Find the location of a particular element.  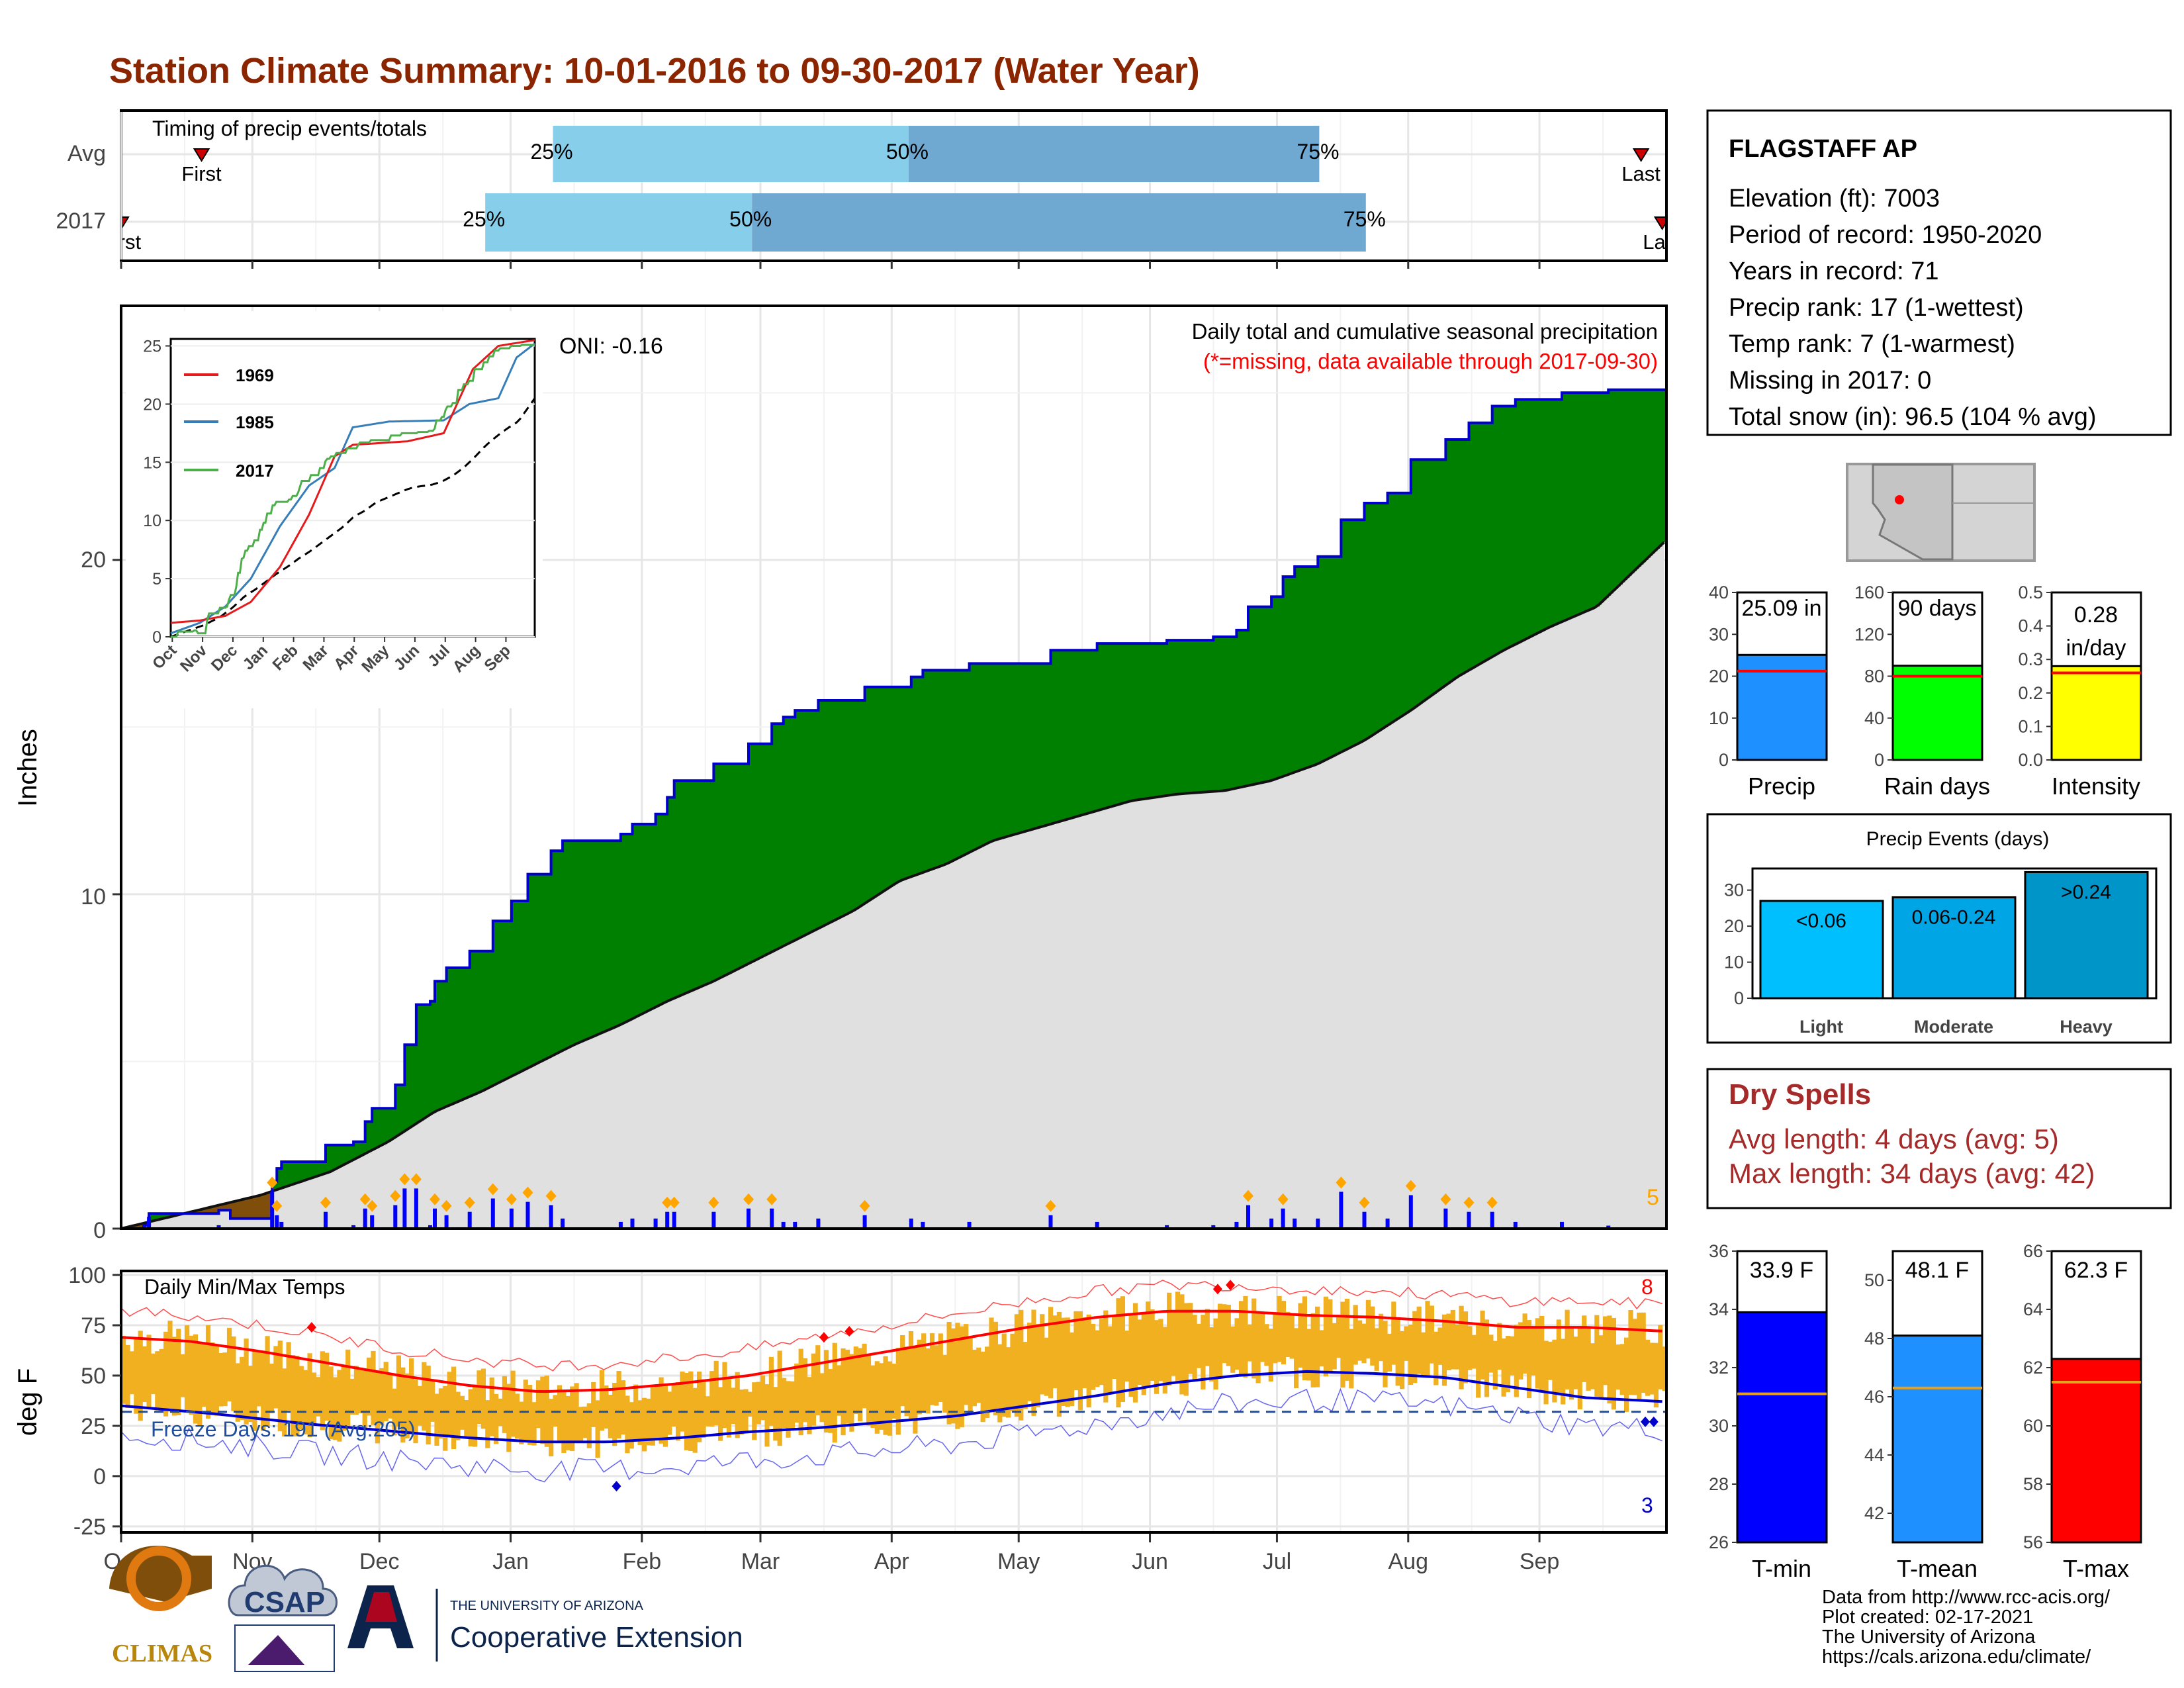

month-tick-label: May is located at coordinates (1018, 1561).